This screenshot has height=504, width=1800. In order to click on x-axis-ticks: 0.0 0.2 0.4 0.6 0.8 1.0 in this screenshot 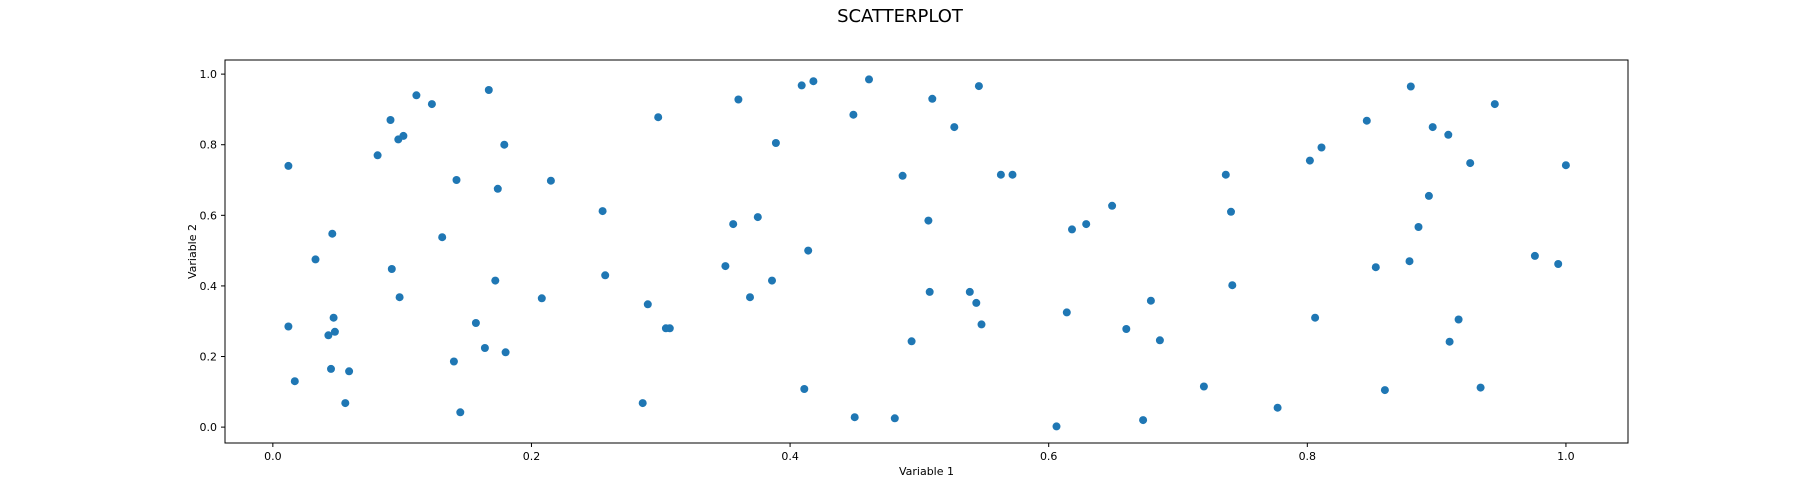, I will do `click(919, 453)`.